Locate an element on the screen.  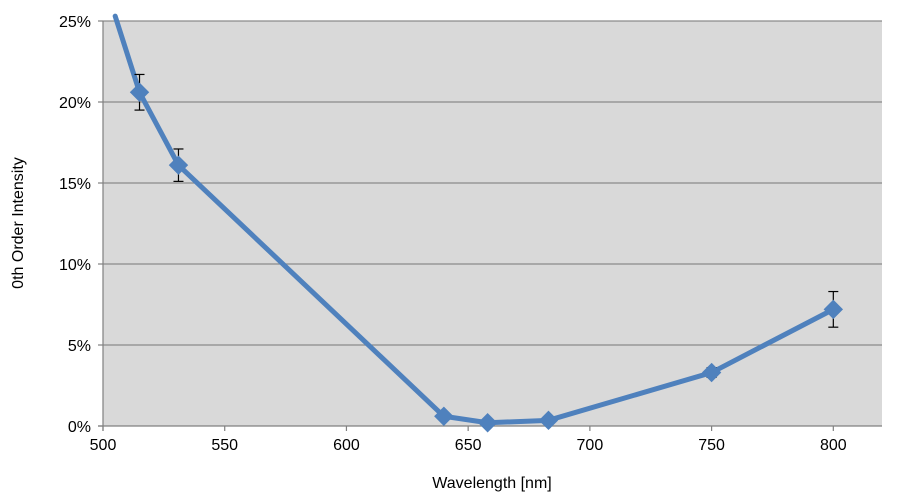
x-tick-label: 550 is located at coordinates (224, 445).